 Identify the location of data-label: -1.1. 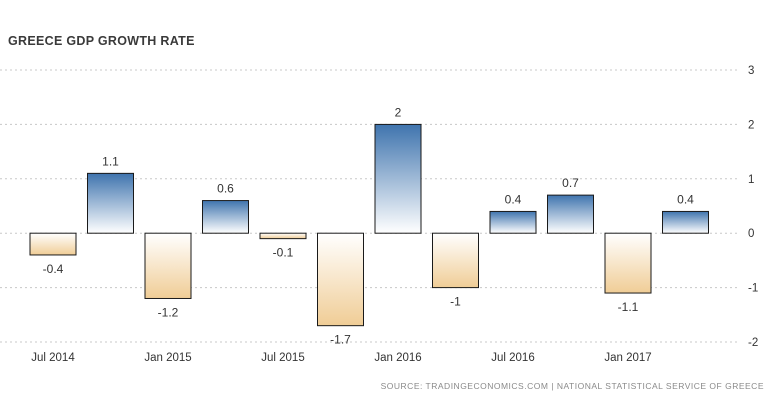
(628, 307).